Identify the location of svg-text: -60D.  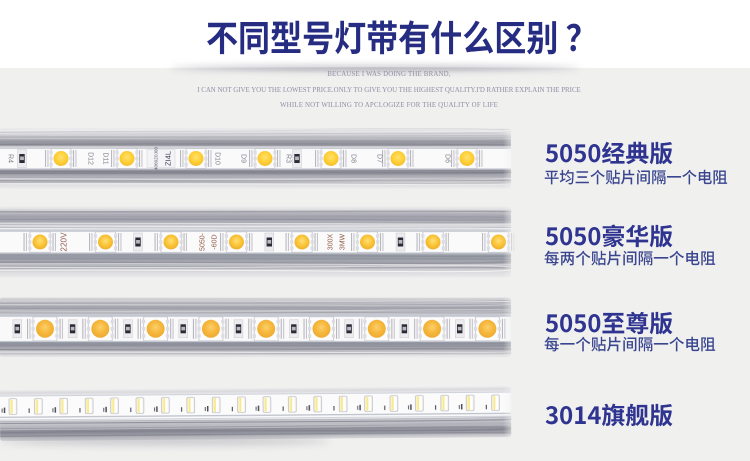
(215, 241).